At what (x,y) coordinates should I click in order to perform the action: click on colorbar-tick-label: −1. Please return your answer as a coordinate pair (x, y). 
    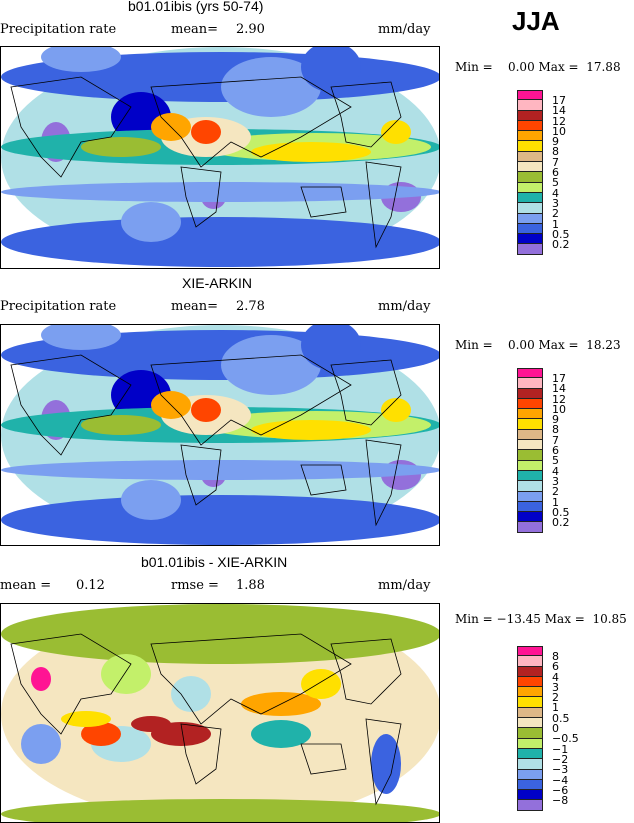
    Looking at the image, I should click on (560, 749).